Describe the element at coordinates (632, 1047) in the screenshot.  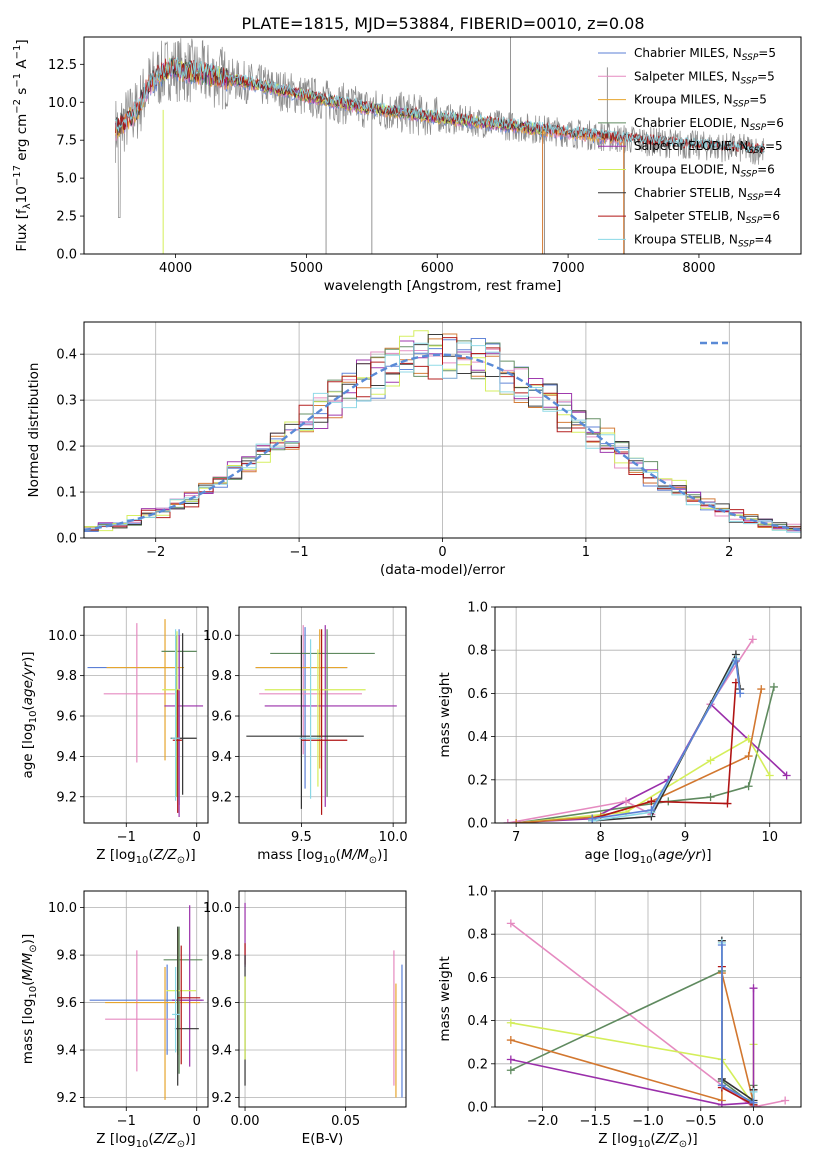
I see `weight-line-salpeter-elodie` at that location.